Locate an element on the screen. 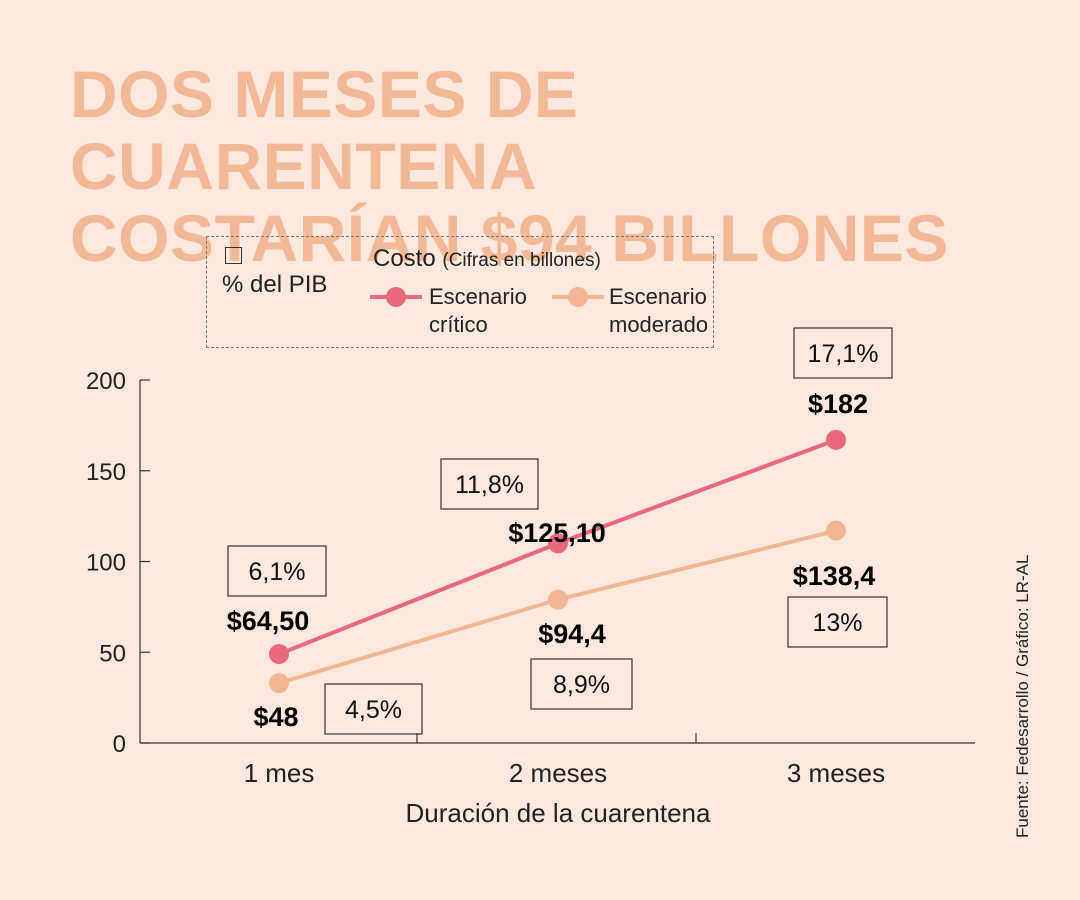 This screenshot has width=1080, height=900. x-axis-title: Duración de la cuarentena is located at coordinates (559, 813).